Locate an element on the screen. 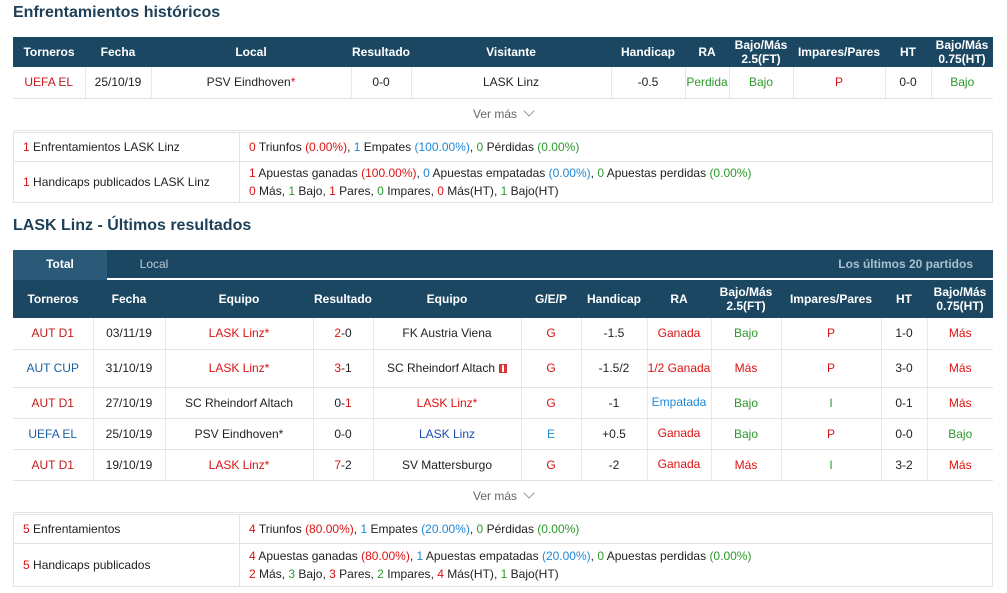 The image size is (1007, 593). losses-pct: (0.00%) is located at coordinates (558, 147).